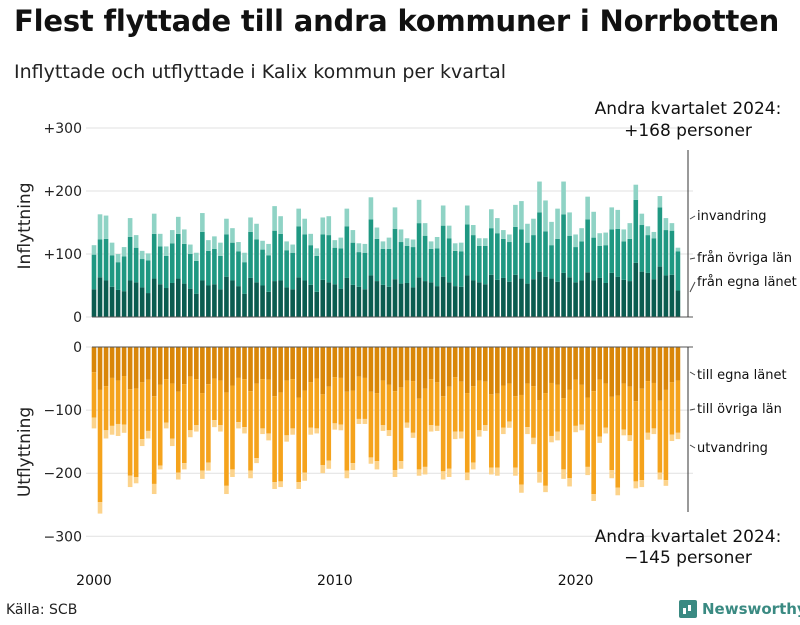 The height and width of the screenshot is (625, 800). I want to click on series-label-outflow: till egna länet, so click(742, 375).